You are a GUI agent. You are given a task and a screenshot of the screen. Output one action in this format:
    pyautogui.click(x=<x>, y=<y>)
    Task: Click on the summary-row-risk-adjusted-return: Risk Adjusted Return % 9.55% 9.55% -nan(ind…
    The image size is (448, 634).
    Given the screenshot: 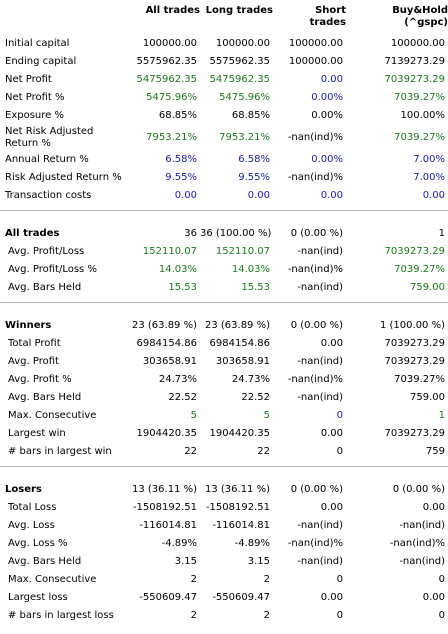 What is the action you would take?
    pyautogui.click(x=224, y=178)
    